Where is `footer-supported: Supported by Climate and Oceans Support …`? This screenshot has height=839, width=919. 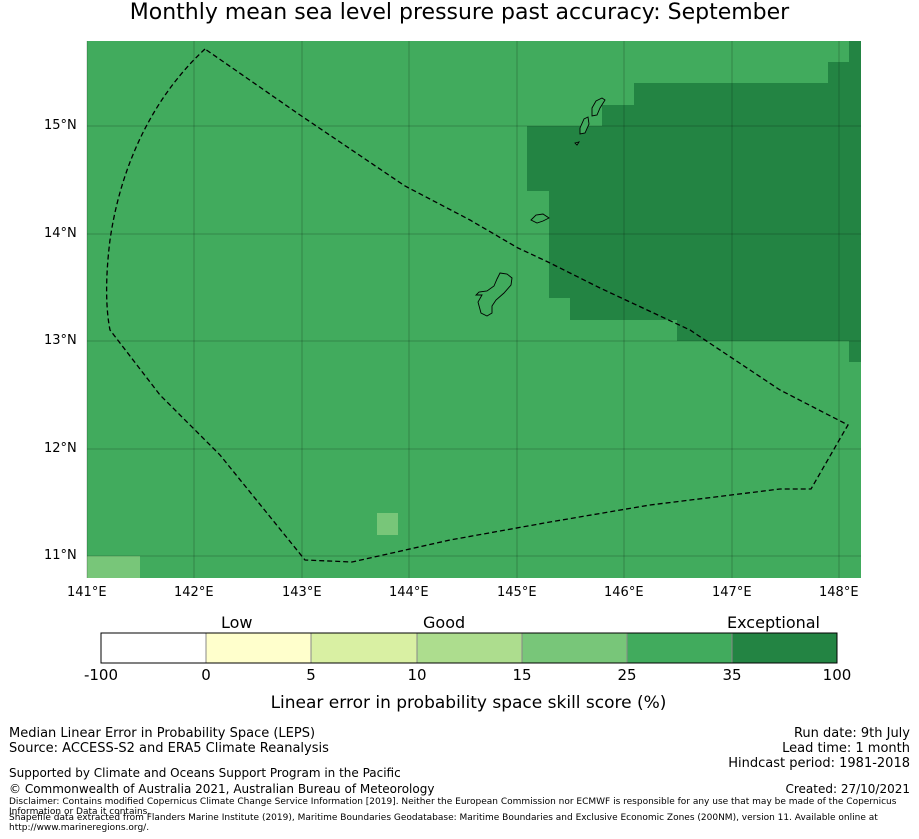
footer-supported: Supported by Climate and Oceans Support … is located at coordinates (205, 773).